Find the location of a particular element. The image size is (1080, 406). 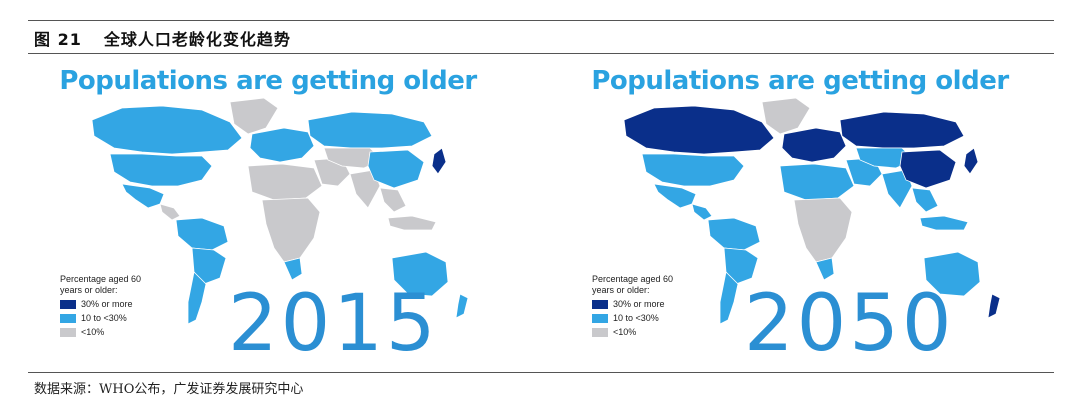

bottom-rule is located at coordinates (541, 372).